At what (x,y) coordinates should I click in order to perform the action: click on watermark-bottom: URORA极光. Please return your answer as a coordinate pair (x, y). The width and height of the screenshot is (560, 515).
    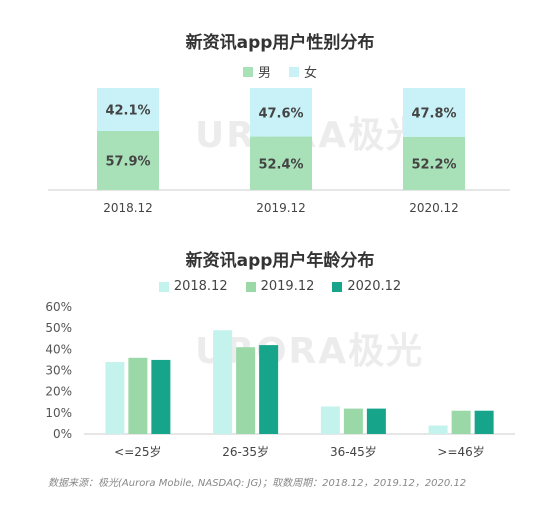
    Looking at the image, I should click on (310, 351).